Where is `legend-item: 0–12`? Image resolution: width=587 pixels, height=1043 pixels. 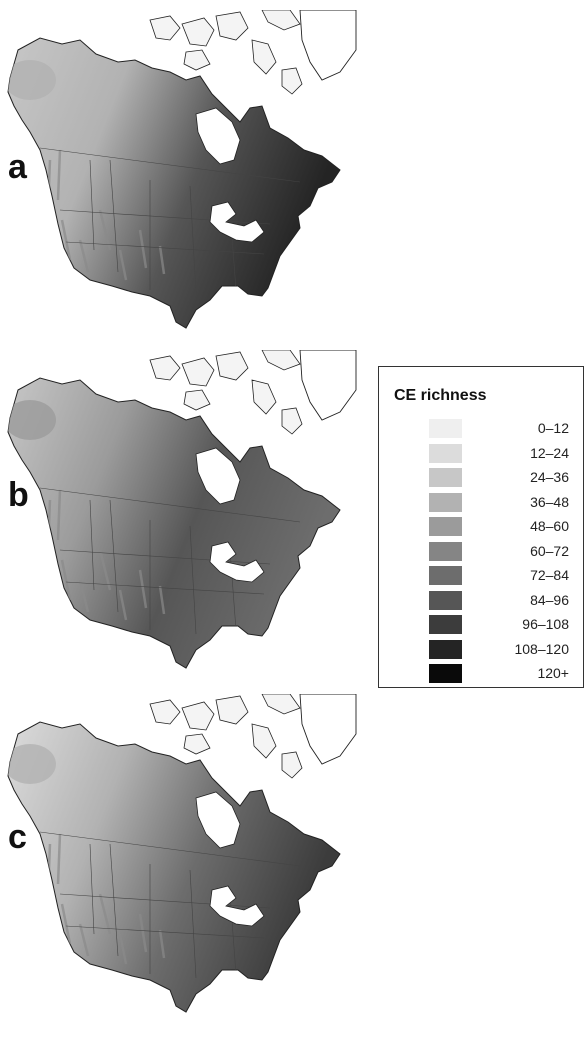
legend-item: 0–12 is located at coordinates (481, 429).